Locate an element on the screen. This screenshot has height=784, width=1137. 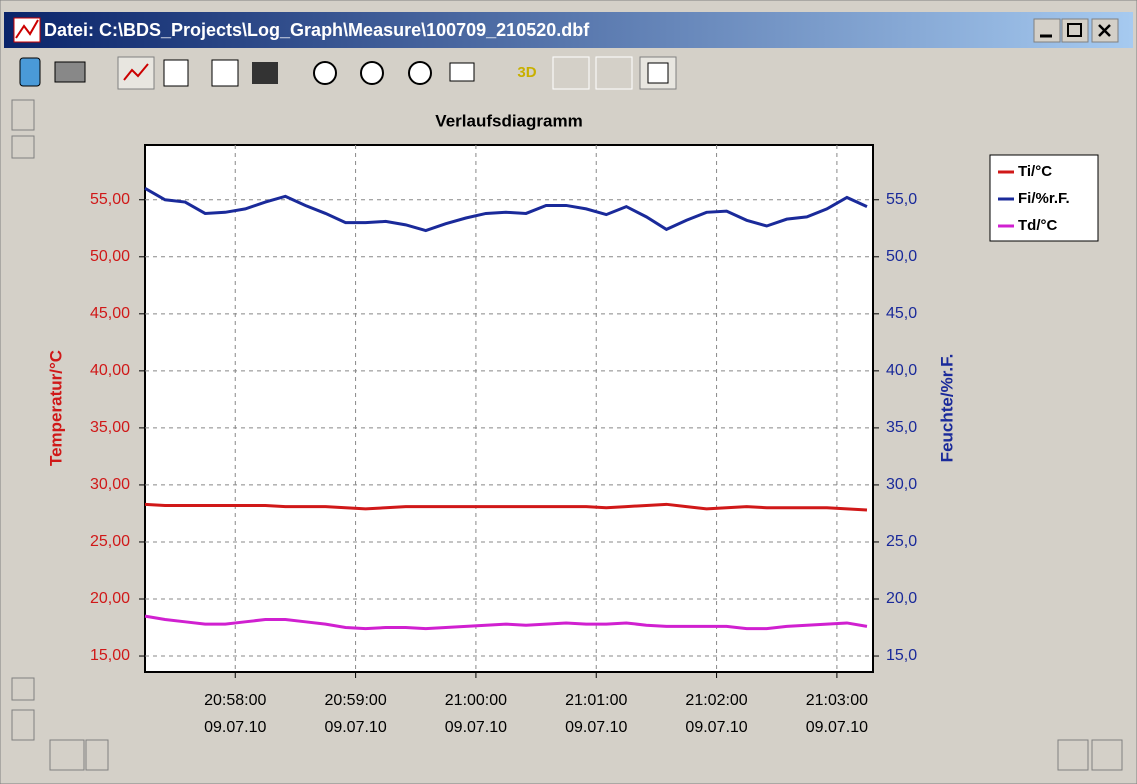
y2-tick-label: 15,0 is located at coordinates (901, 655).